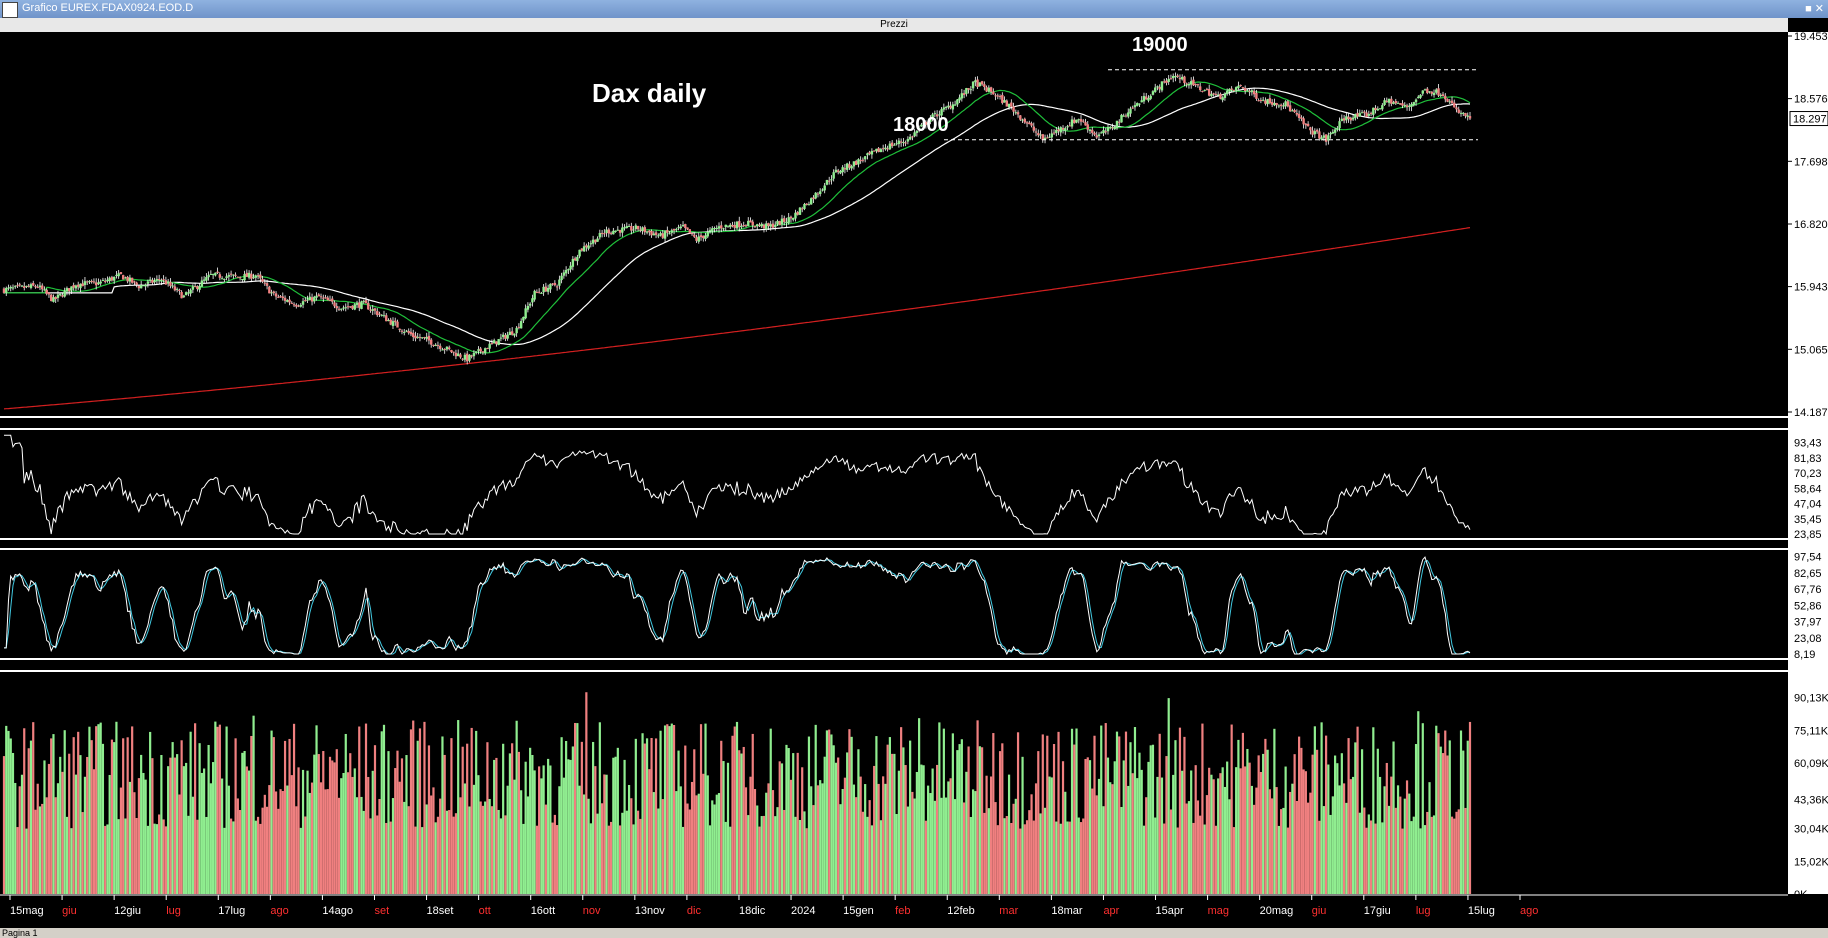  What do you see at coordinates (1808, 639) in the screenshot?
I see `stoch-tick-label: 23,08` at bounding box center [1808, 639].